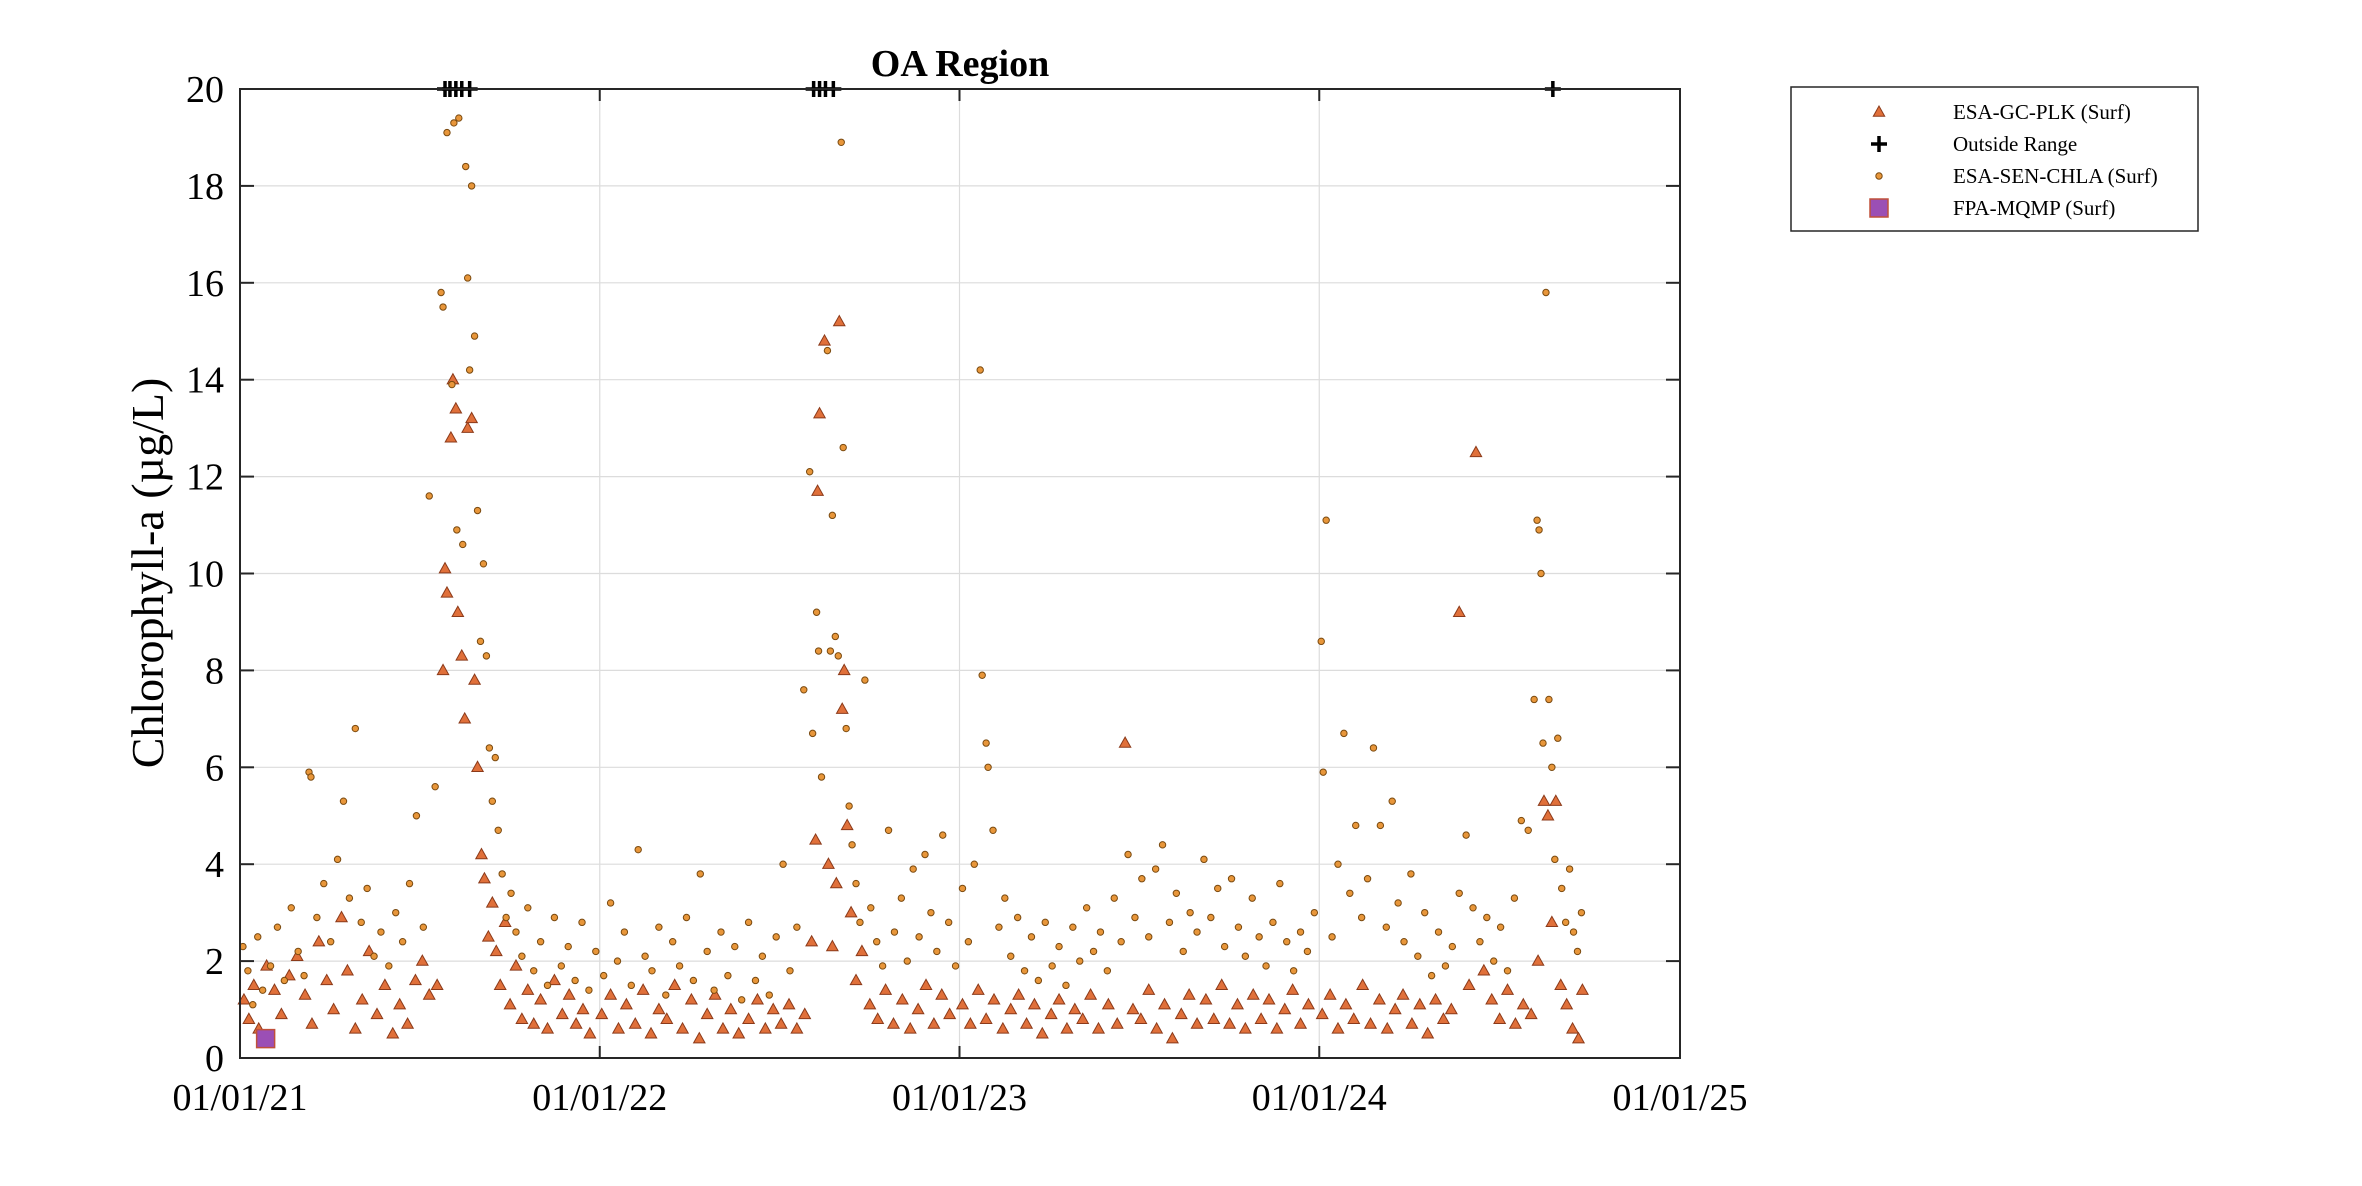 Image resolution: width=2362 pixels, height=1186 pixels. I want to click on legend-label: ESA-GC-PLK (Surf), so click(2042, 112).